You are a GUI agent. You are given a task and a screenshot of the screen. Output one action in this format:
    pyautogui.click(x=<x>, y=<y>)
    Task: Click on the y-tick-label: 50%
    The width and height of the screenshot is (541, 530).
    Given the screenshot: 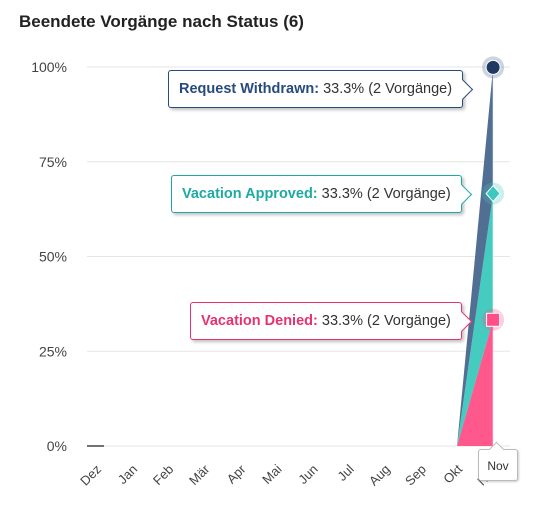 What is the action you would take?
    pyautogui.click(x=53, y=257)
    